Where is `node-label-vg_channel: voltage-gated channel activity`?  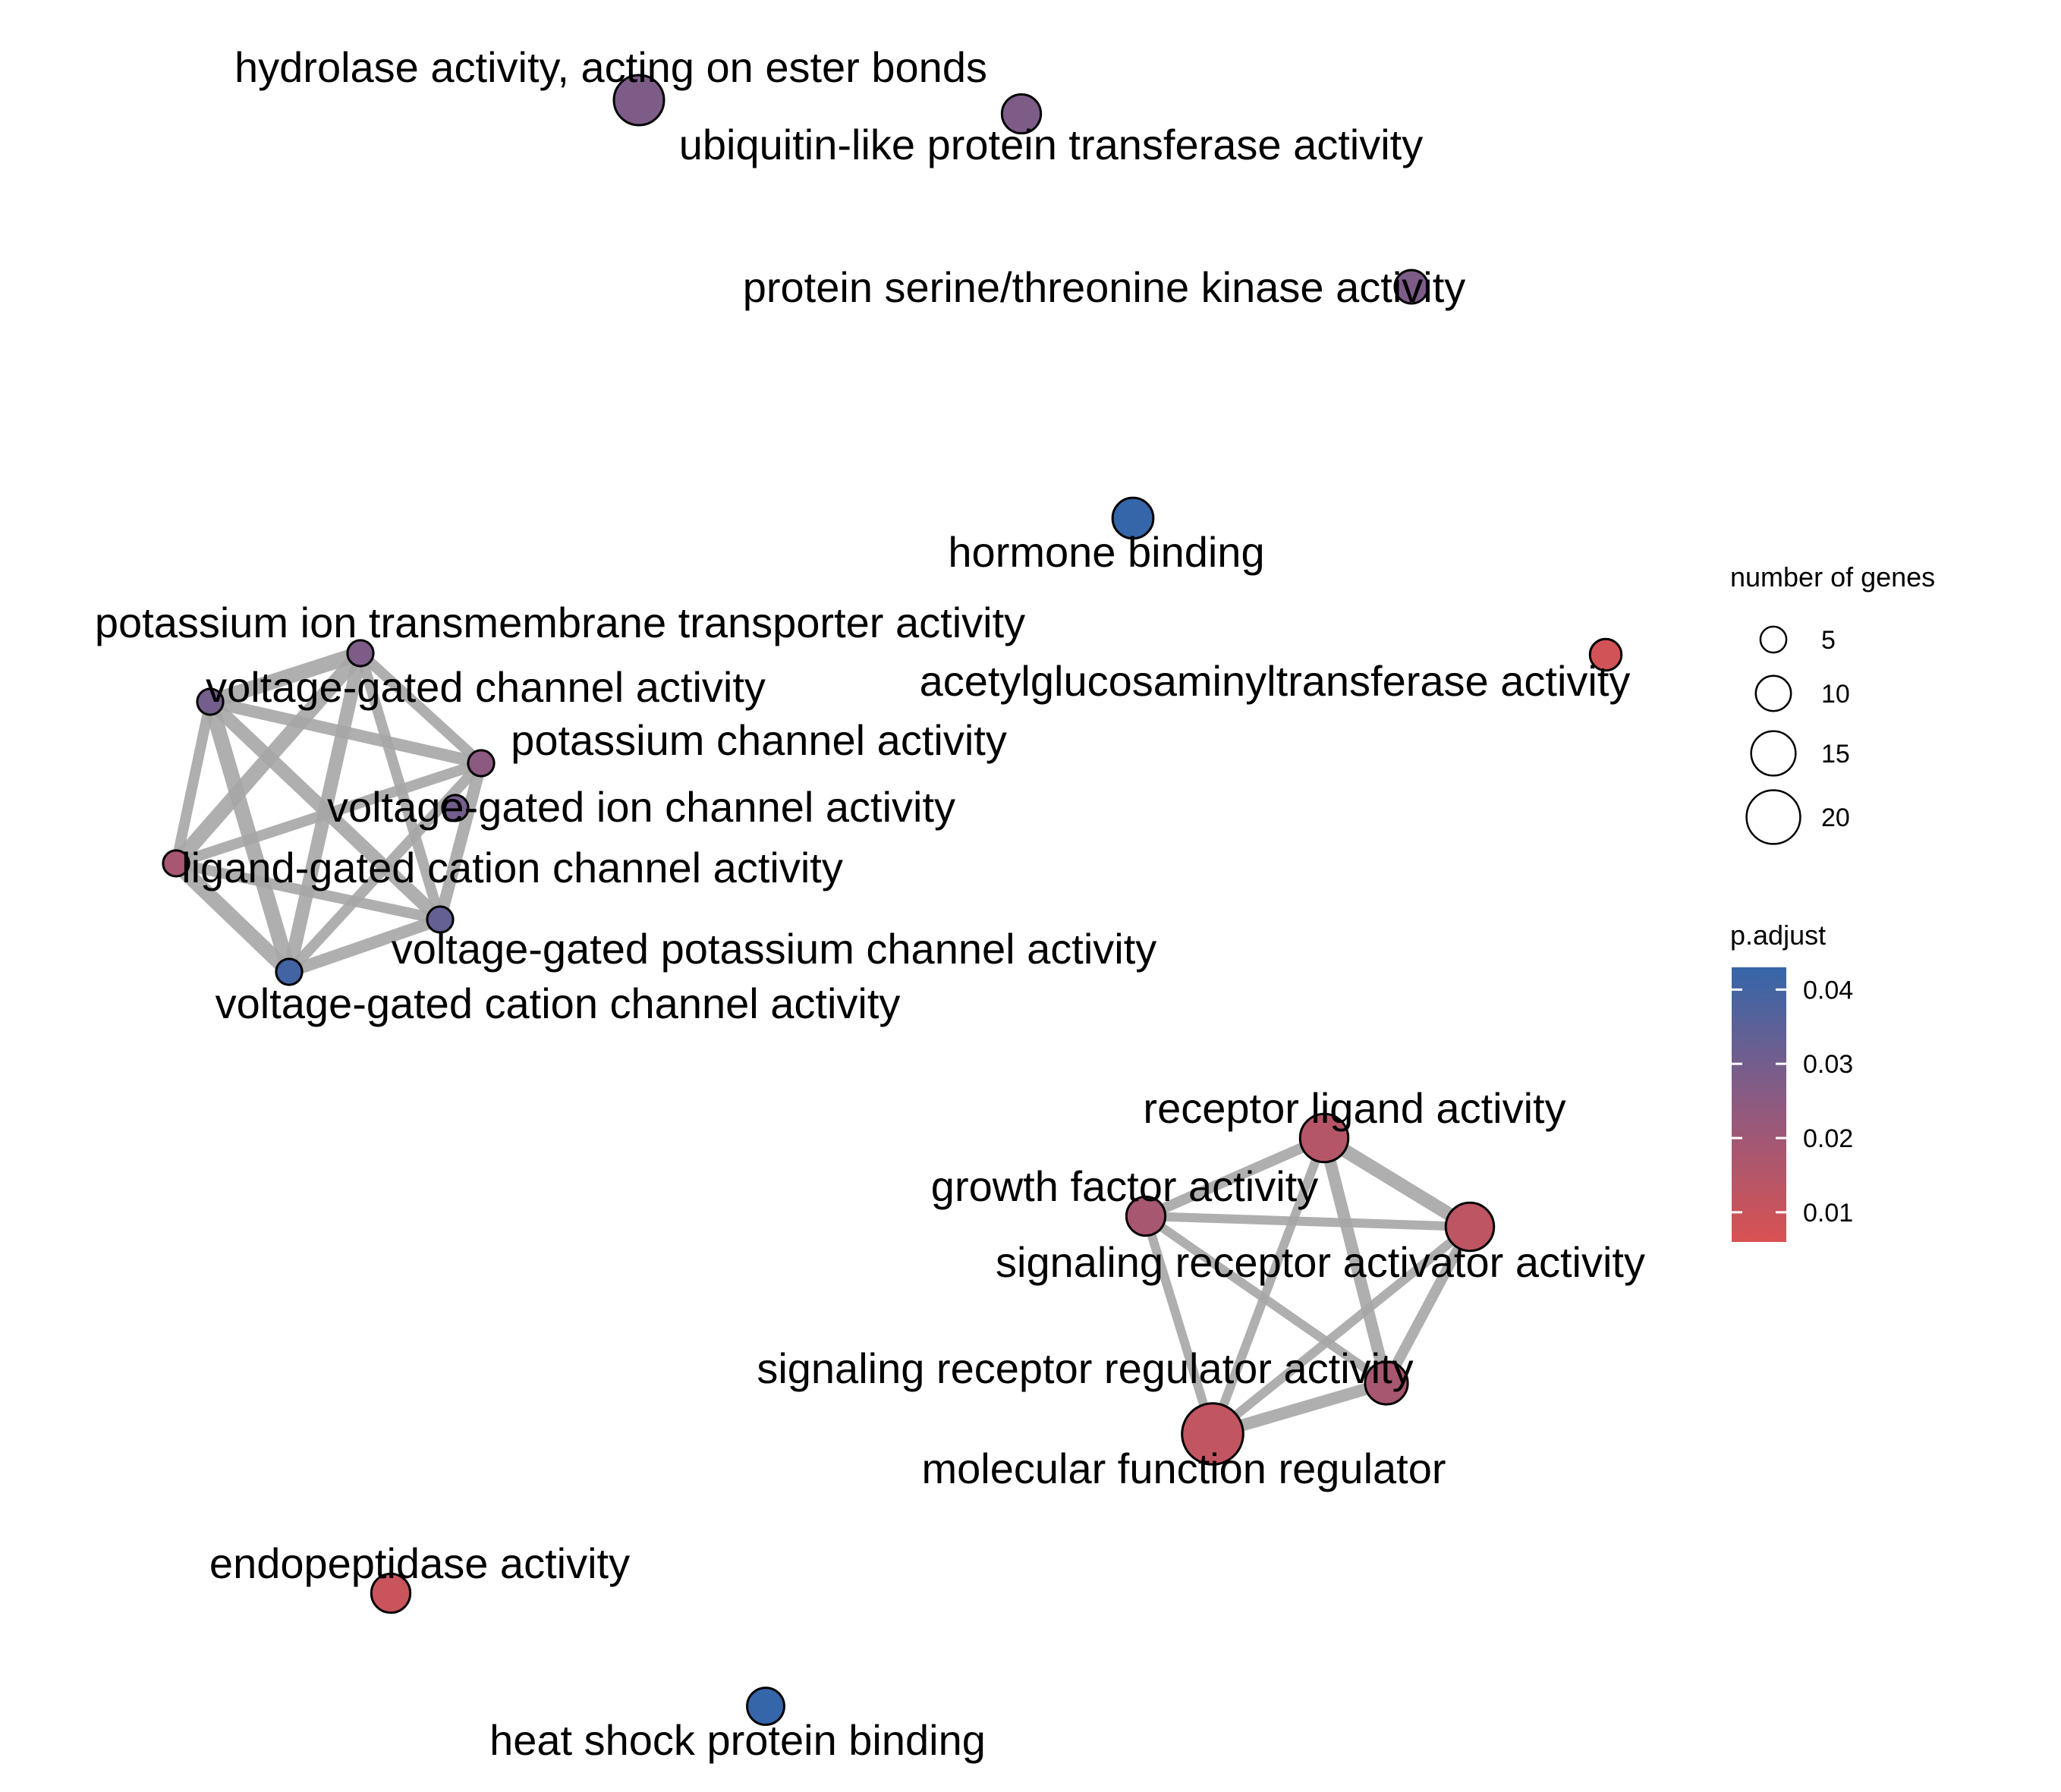 node-label-vg_channel: voltage-gated channel activity is located at coordinates (486, 687).